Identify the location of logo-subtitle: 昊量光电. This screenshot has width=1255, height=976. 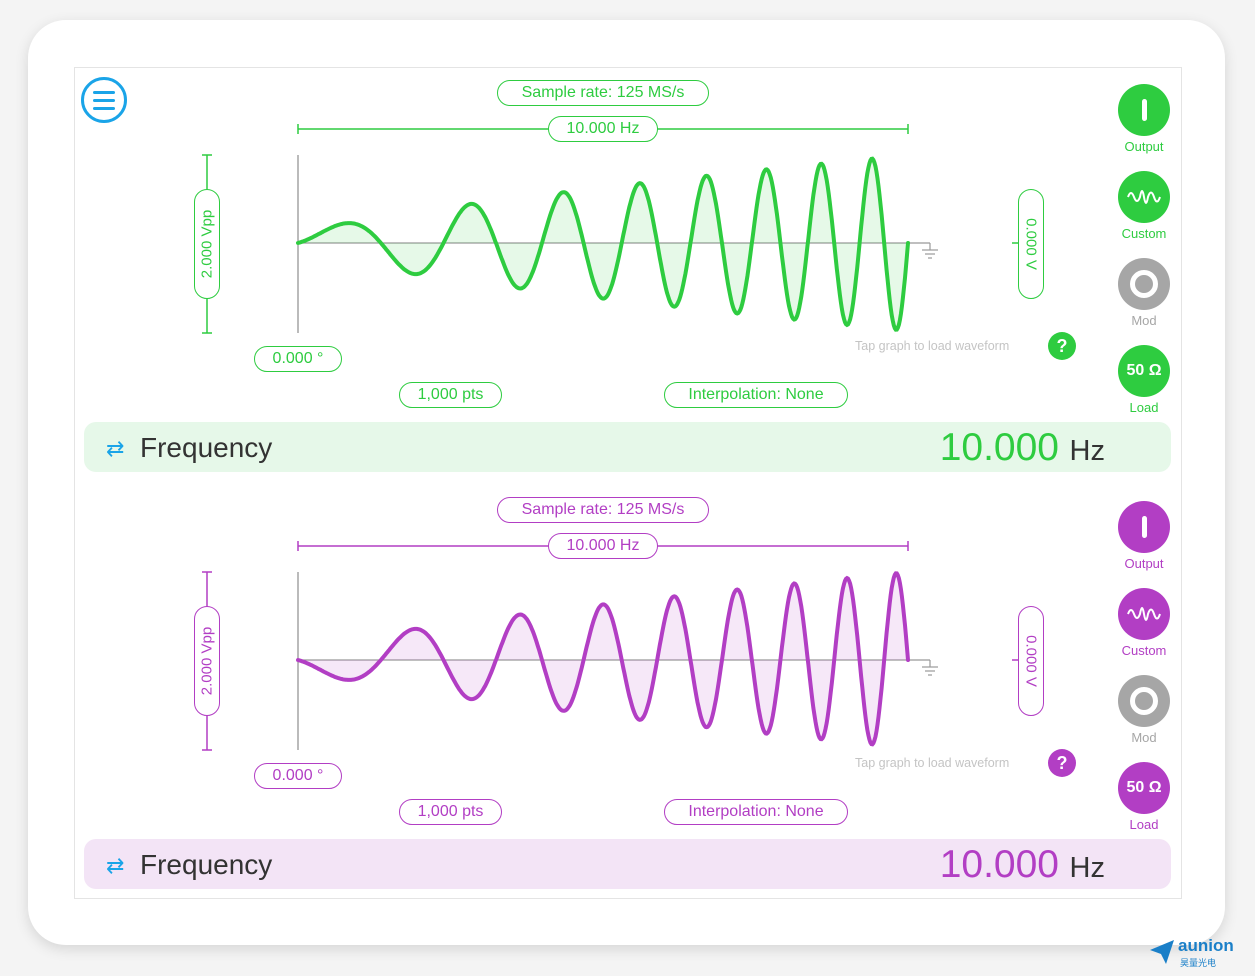
(1198, 963).